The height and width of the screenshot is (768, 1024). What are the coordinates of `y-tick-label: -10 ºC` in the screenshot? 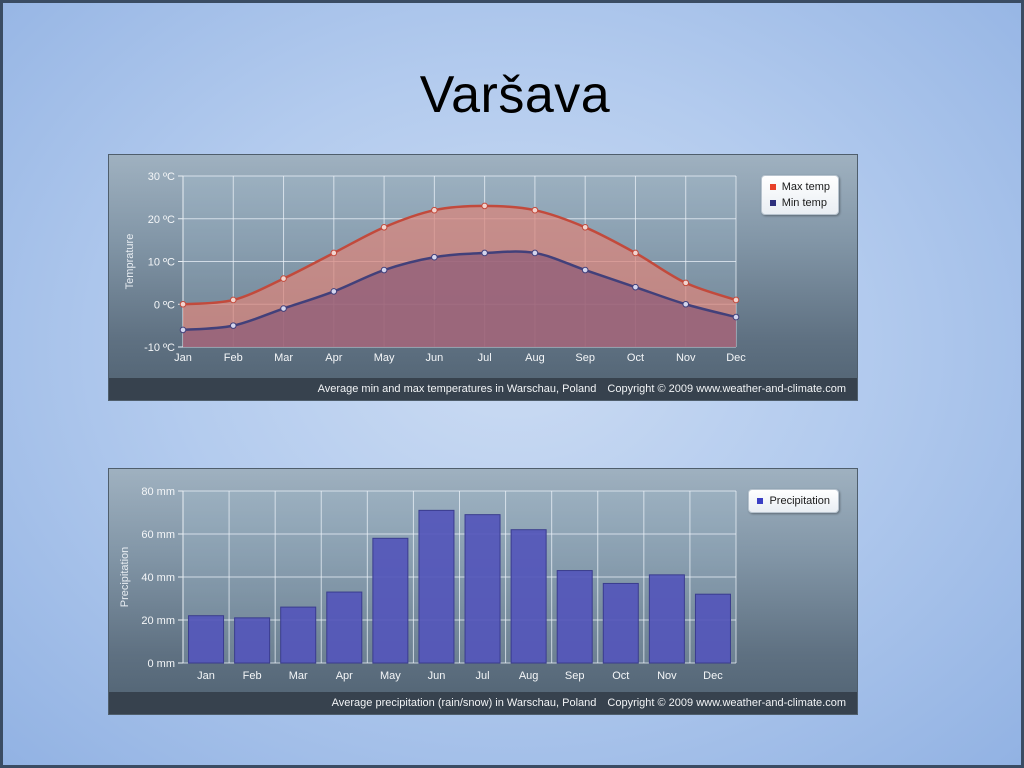 It's located at (159, 348).